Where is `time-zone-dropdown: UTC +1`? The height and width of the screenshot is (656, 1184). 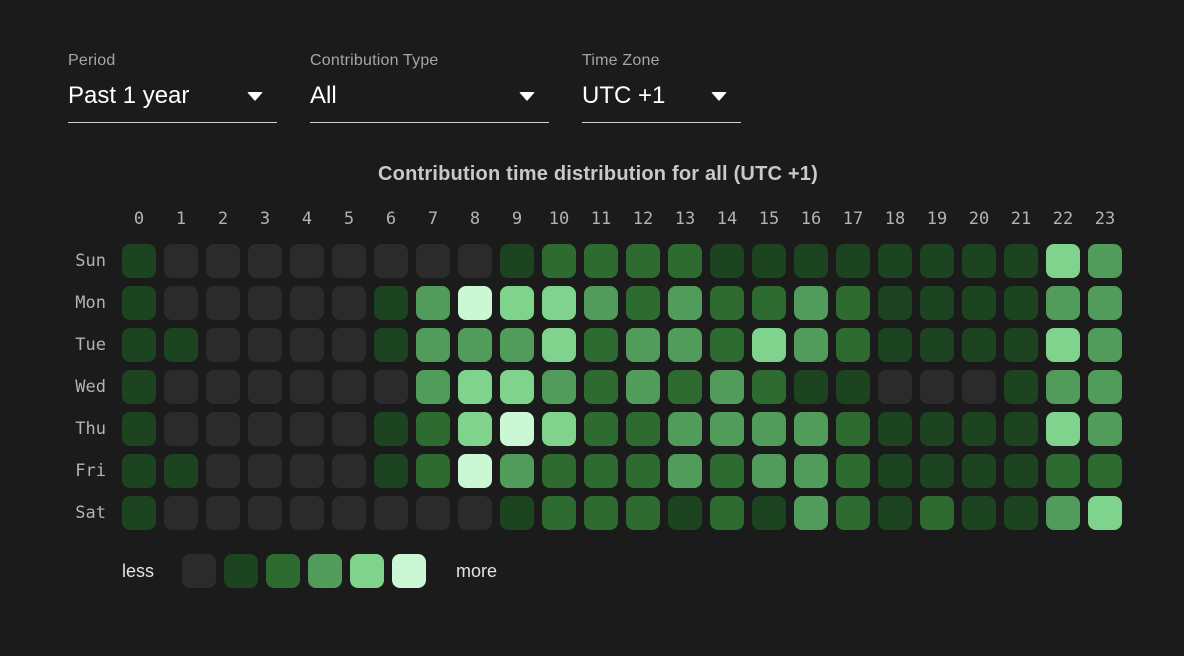
time-zone-dropdown: UTC +1 is located at coordinates (661, 102).